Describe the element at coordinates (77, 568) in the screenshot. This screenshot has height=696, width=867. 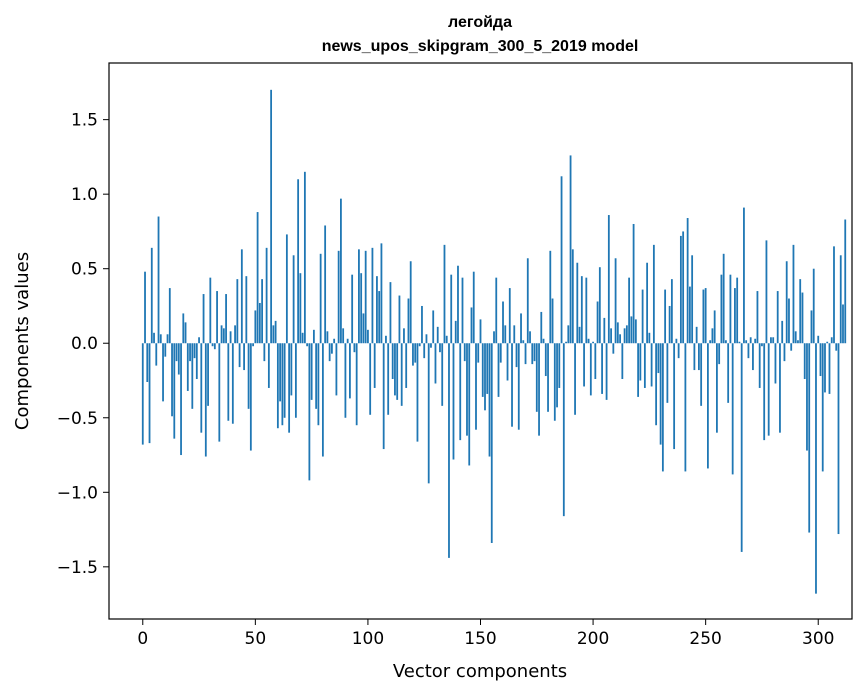
I see `y-tick-label: −1.5` at that location.